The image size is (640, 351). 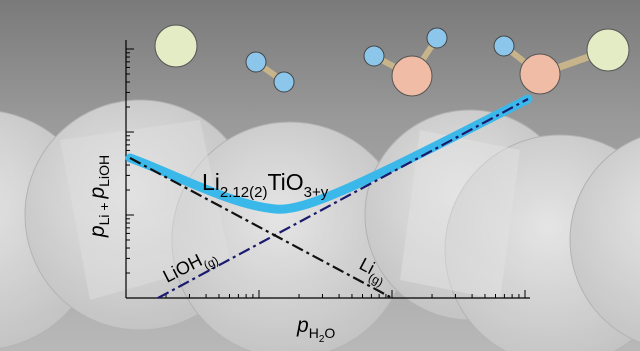 I want to click on li-line-label: Li(g), so click(x=372, y=272).